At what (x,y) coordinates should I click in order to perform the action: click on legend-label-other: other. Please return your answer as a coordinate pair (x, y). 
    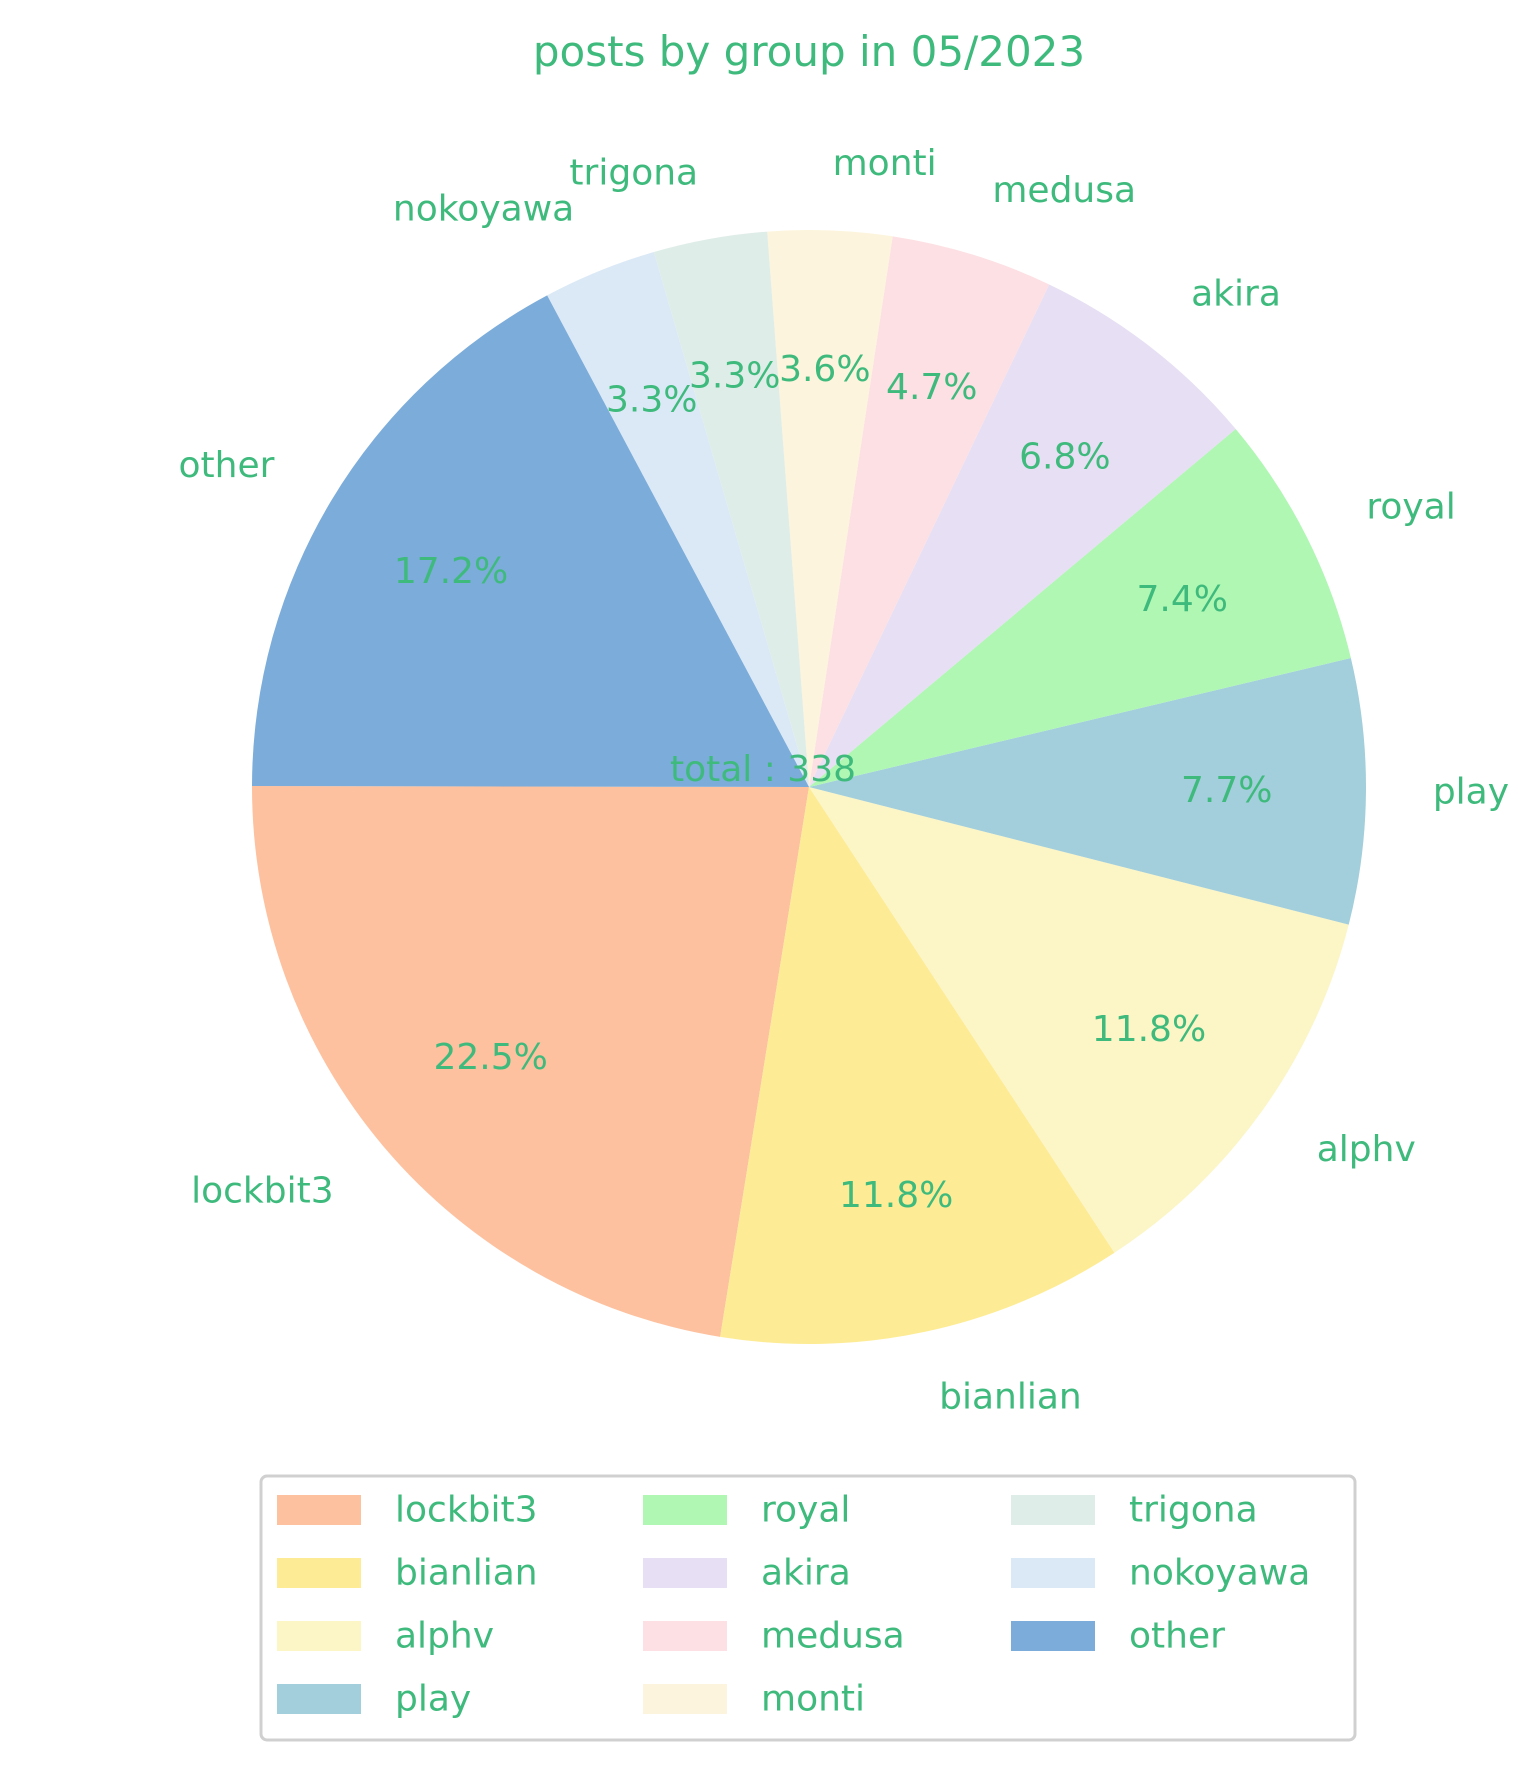
    Looking at the image, I should click on (1177, 1636).